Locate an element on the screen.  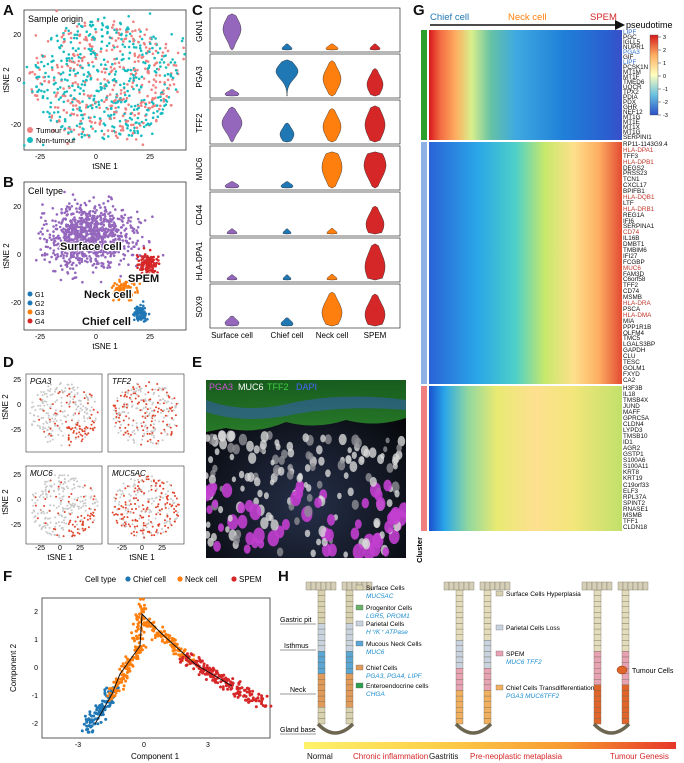
g-gene-label: DEGS2 is located at coordinates (634, 168).